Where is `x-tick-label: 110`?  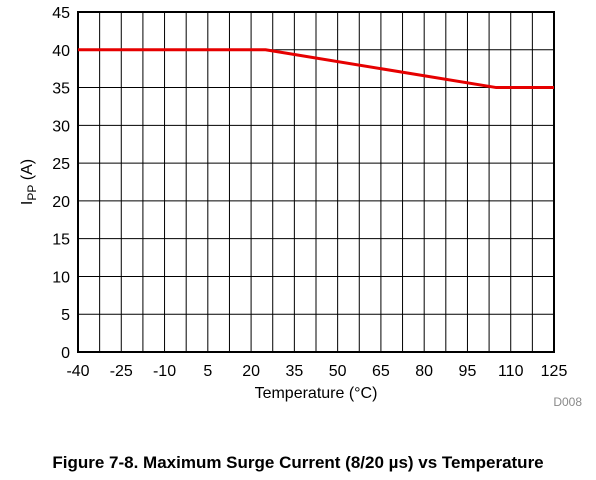 x-tick-label: 110 is located at coordinates (511, 371).